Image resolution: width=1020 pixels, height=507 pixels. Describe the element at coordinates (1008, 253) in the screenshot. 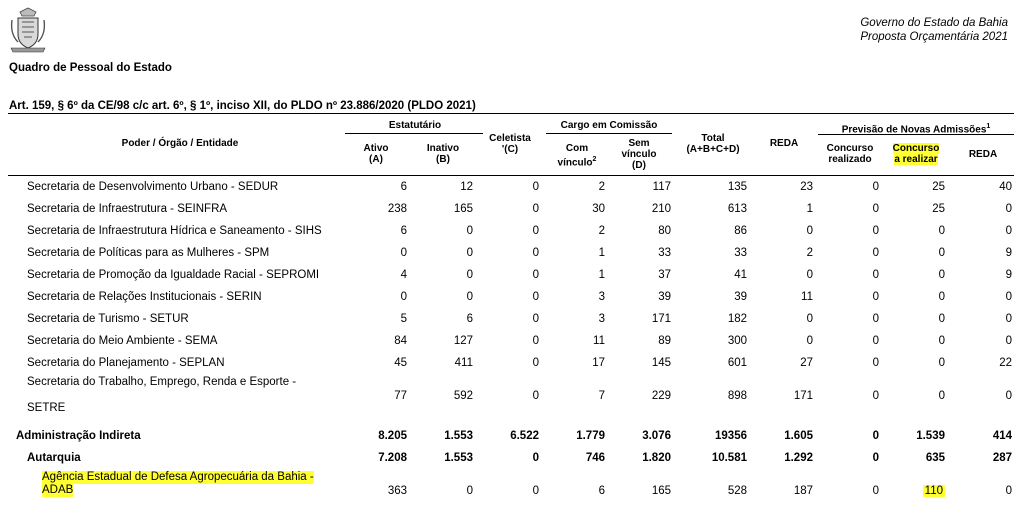

I see `cell-col-10: 9` at that location.